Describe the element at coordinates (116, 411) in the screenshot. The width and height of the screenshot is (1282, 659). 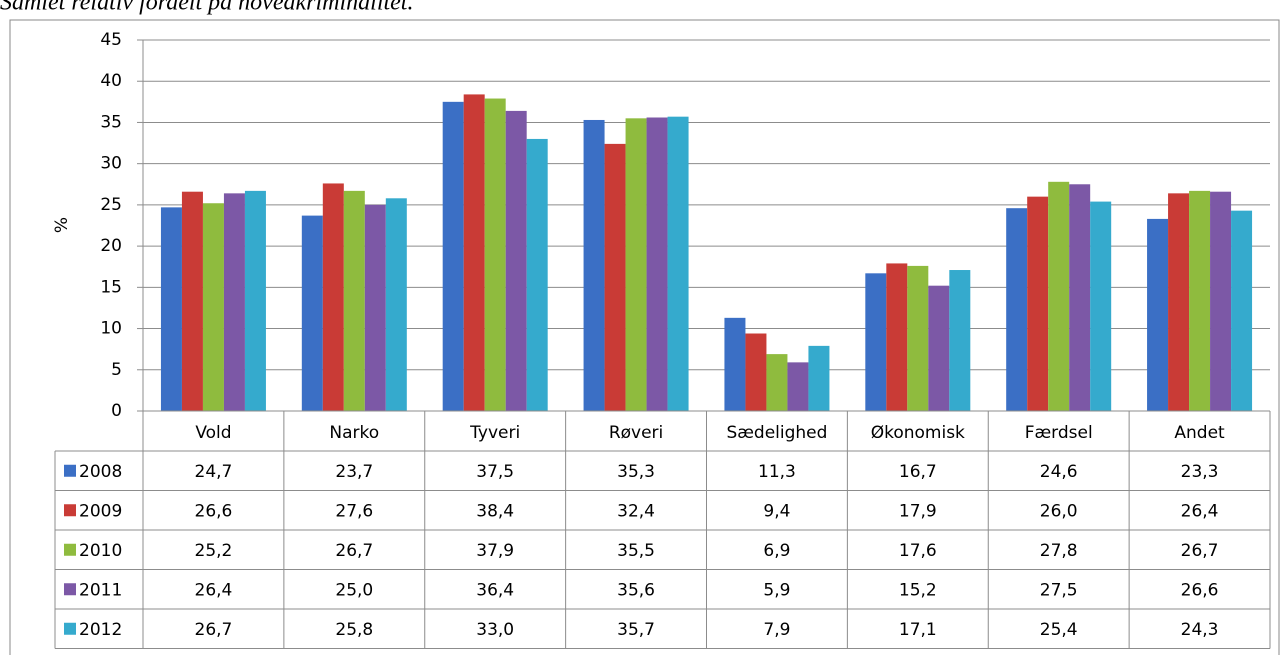
I see `y-tick-label: 0` at that location.